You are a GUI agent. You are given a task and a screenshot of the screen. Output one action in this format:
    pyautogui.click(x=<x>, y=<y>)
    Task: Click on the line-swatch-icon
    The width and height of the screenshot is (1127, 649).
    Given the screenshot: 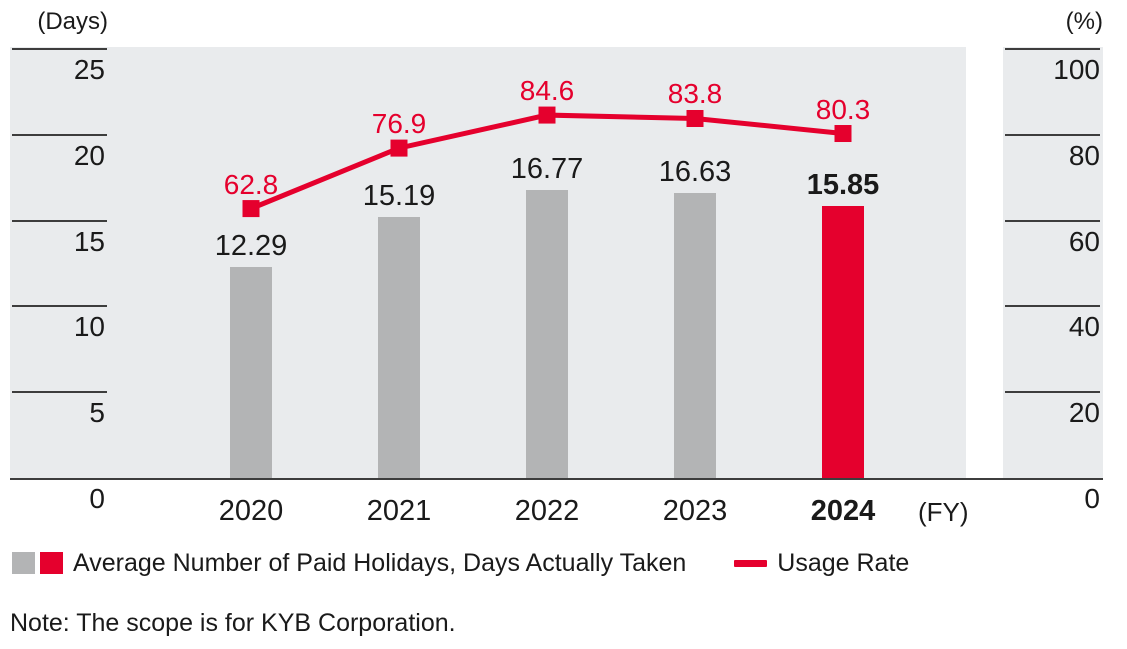 What is the action you would take?
    pyautogui.click(x=751, y=563)
    